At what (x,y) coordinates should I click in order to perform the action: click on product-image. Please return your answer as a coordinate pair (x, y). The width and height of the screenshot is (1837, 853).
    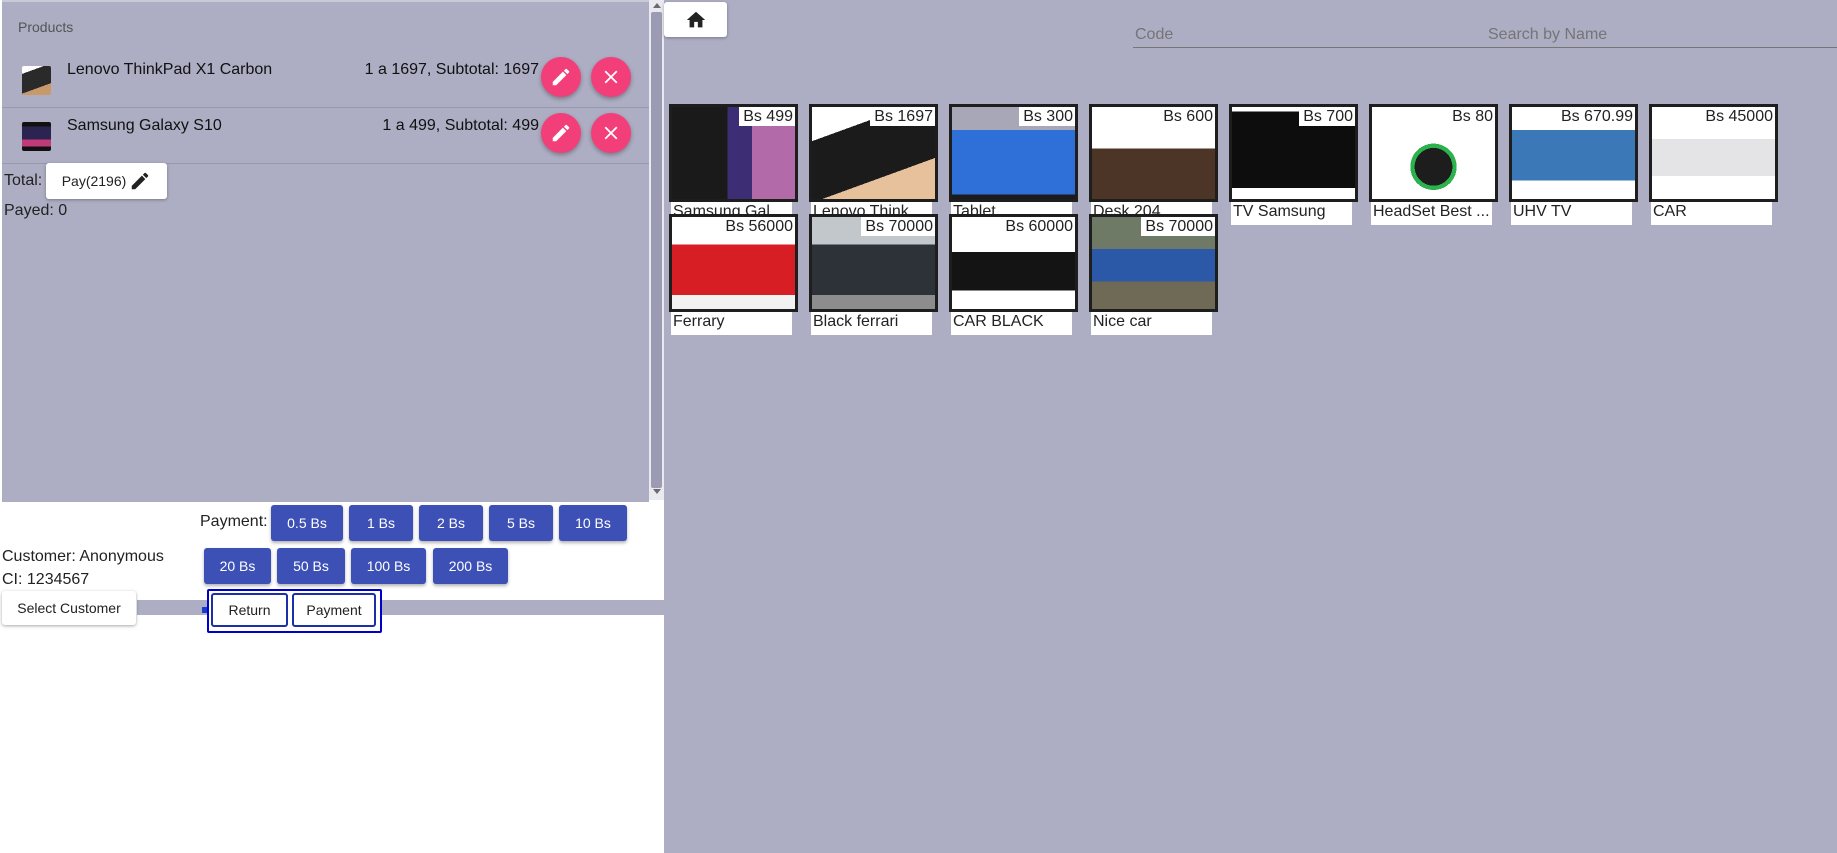
    Looking at the image, I should click on (1293, 153).